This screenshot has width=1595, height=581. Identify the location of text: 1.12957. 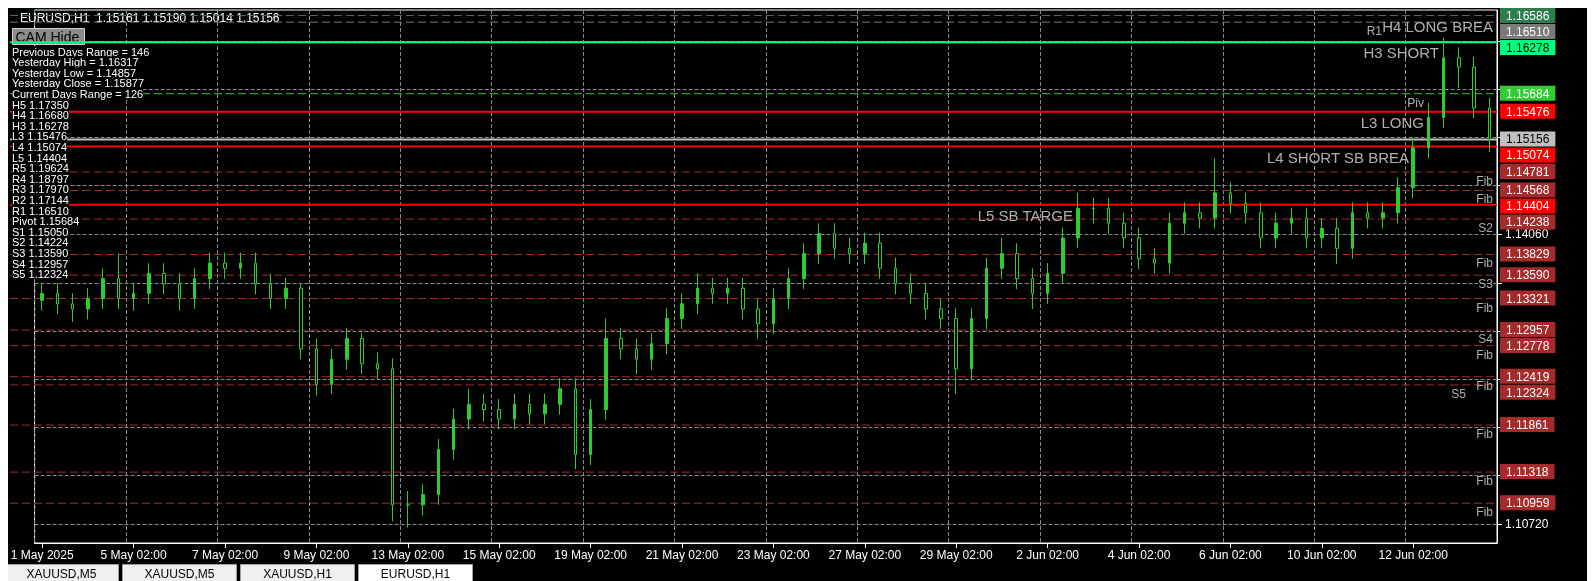
(1528, 330).